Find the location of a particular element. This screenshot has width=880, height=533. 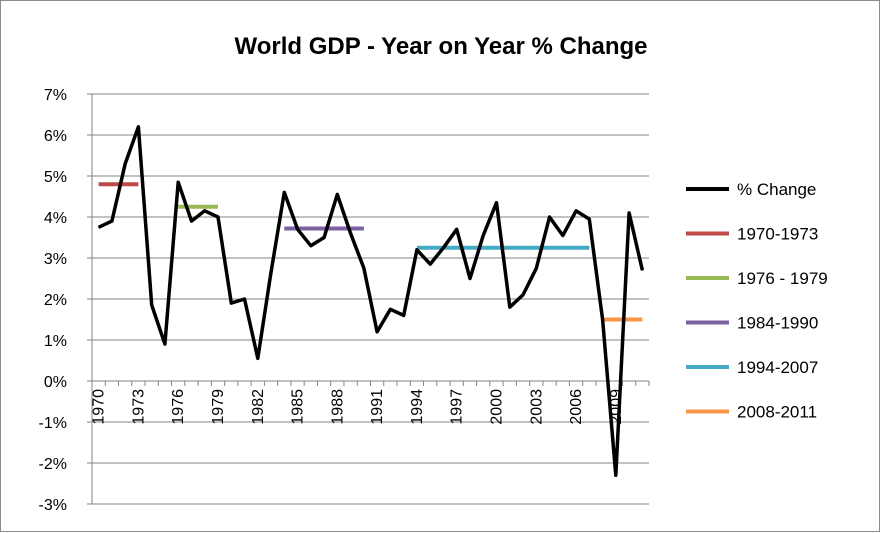

y-tick-label: -2% is located at coordinates (53, 464).